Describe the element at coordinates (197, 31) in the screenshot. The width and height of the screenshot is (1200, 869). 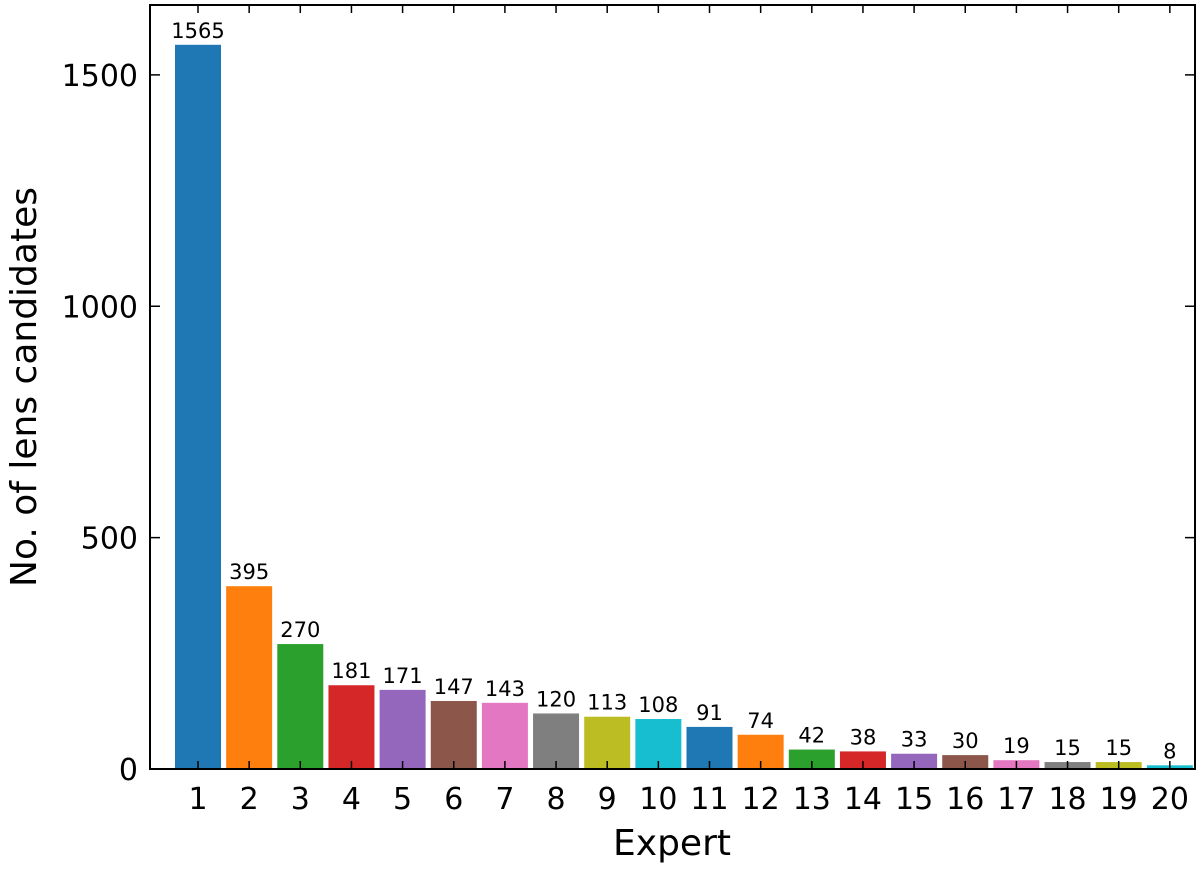
I see `value-label: 1565` at that location.